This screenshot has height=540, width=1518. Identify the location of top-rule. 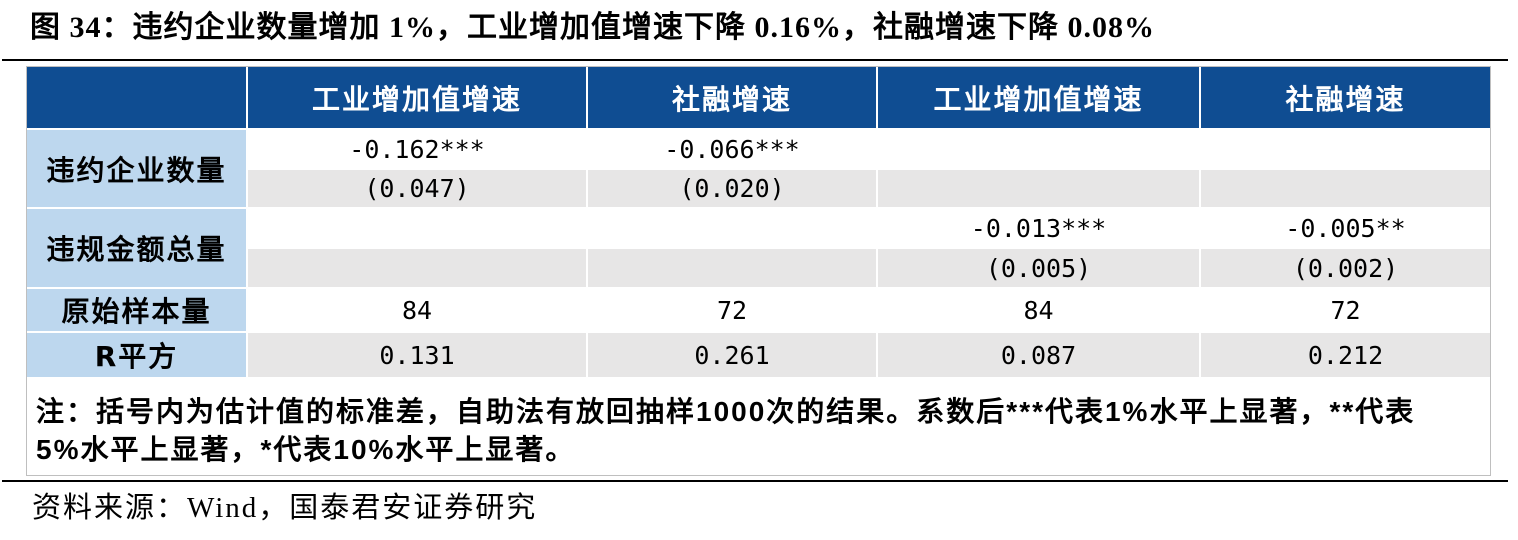
(755, 60).